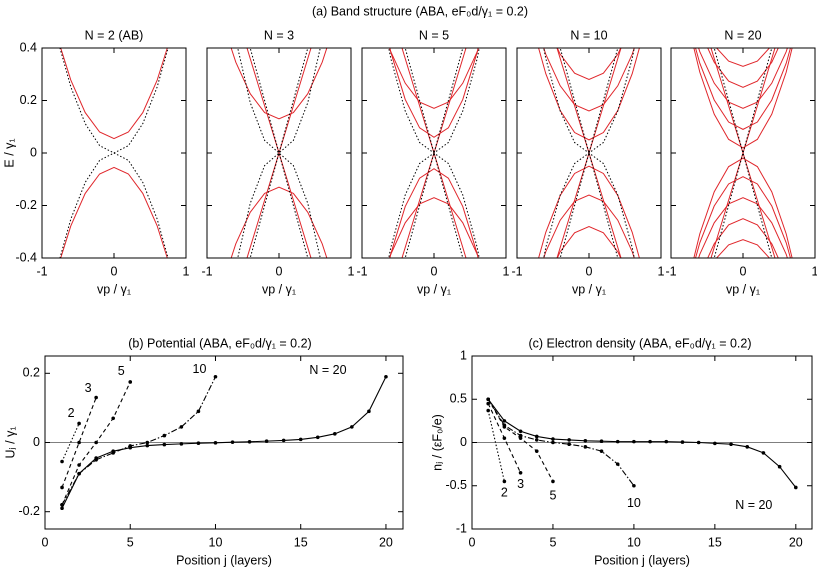 The height and width of the screenshot is (570, 817). What do you see at coordinates (437, 442) in the screenshot?
I see `y-axis-label: nⱼ / (εF₀/e)` at bounding box center [437, 442].